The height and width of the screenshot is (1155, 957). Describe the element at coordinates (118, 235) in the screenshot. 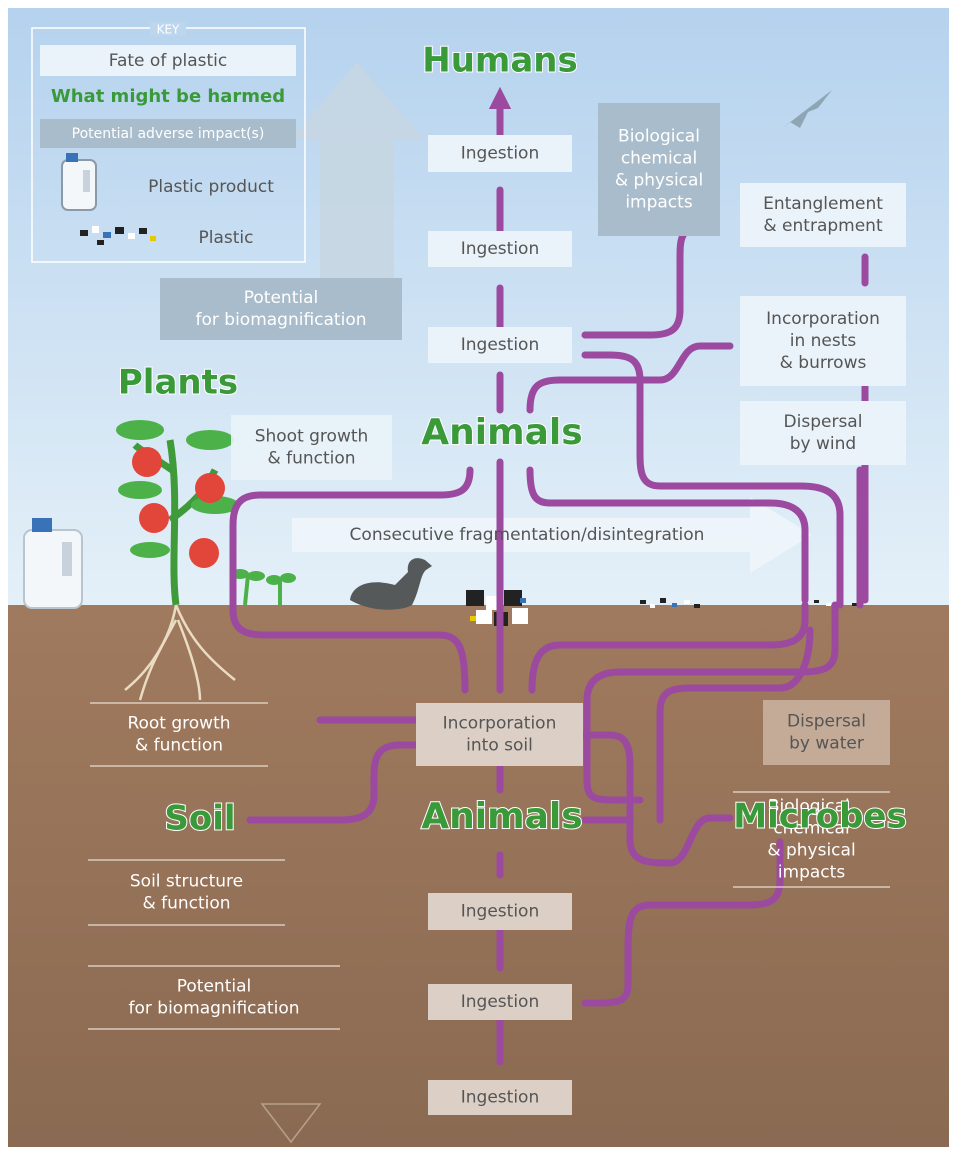

I see `plastic-icon` at that location.